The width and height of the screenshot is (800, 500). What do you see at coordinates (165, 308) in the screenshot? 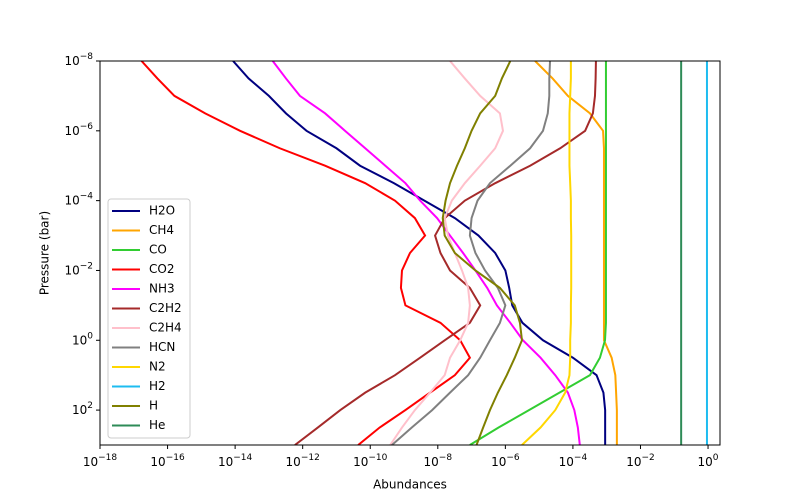
I see `legend-label: C2H2` at bounding box center [165, 308].